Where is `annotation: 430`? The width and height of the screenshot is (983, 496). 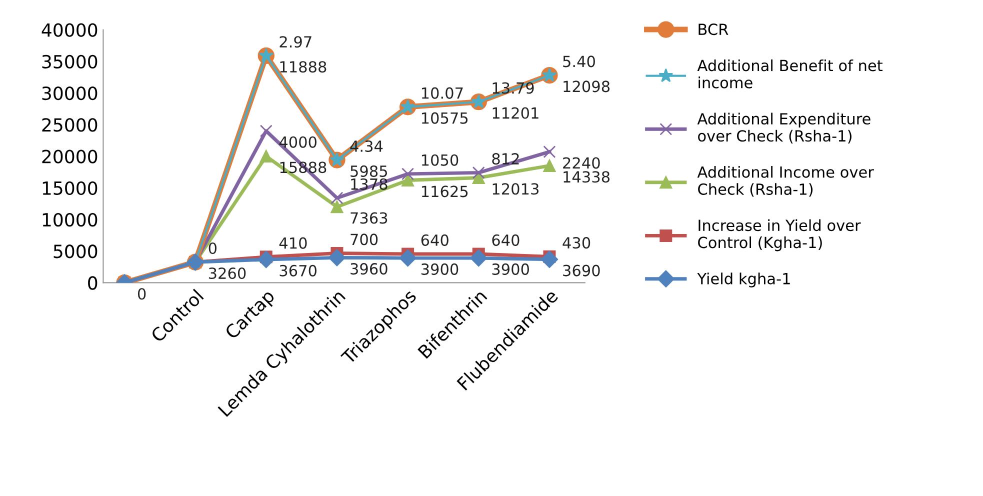 annotation: 430 is located at coordinates (576, 243).